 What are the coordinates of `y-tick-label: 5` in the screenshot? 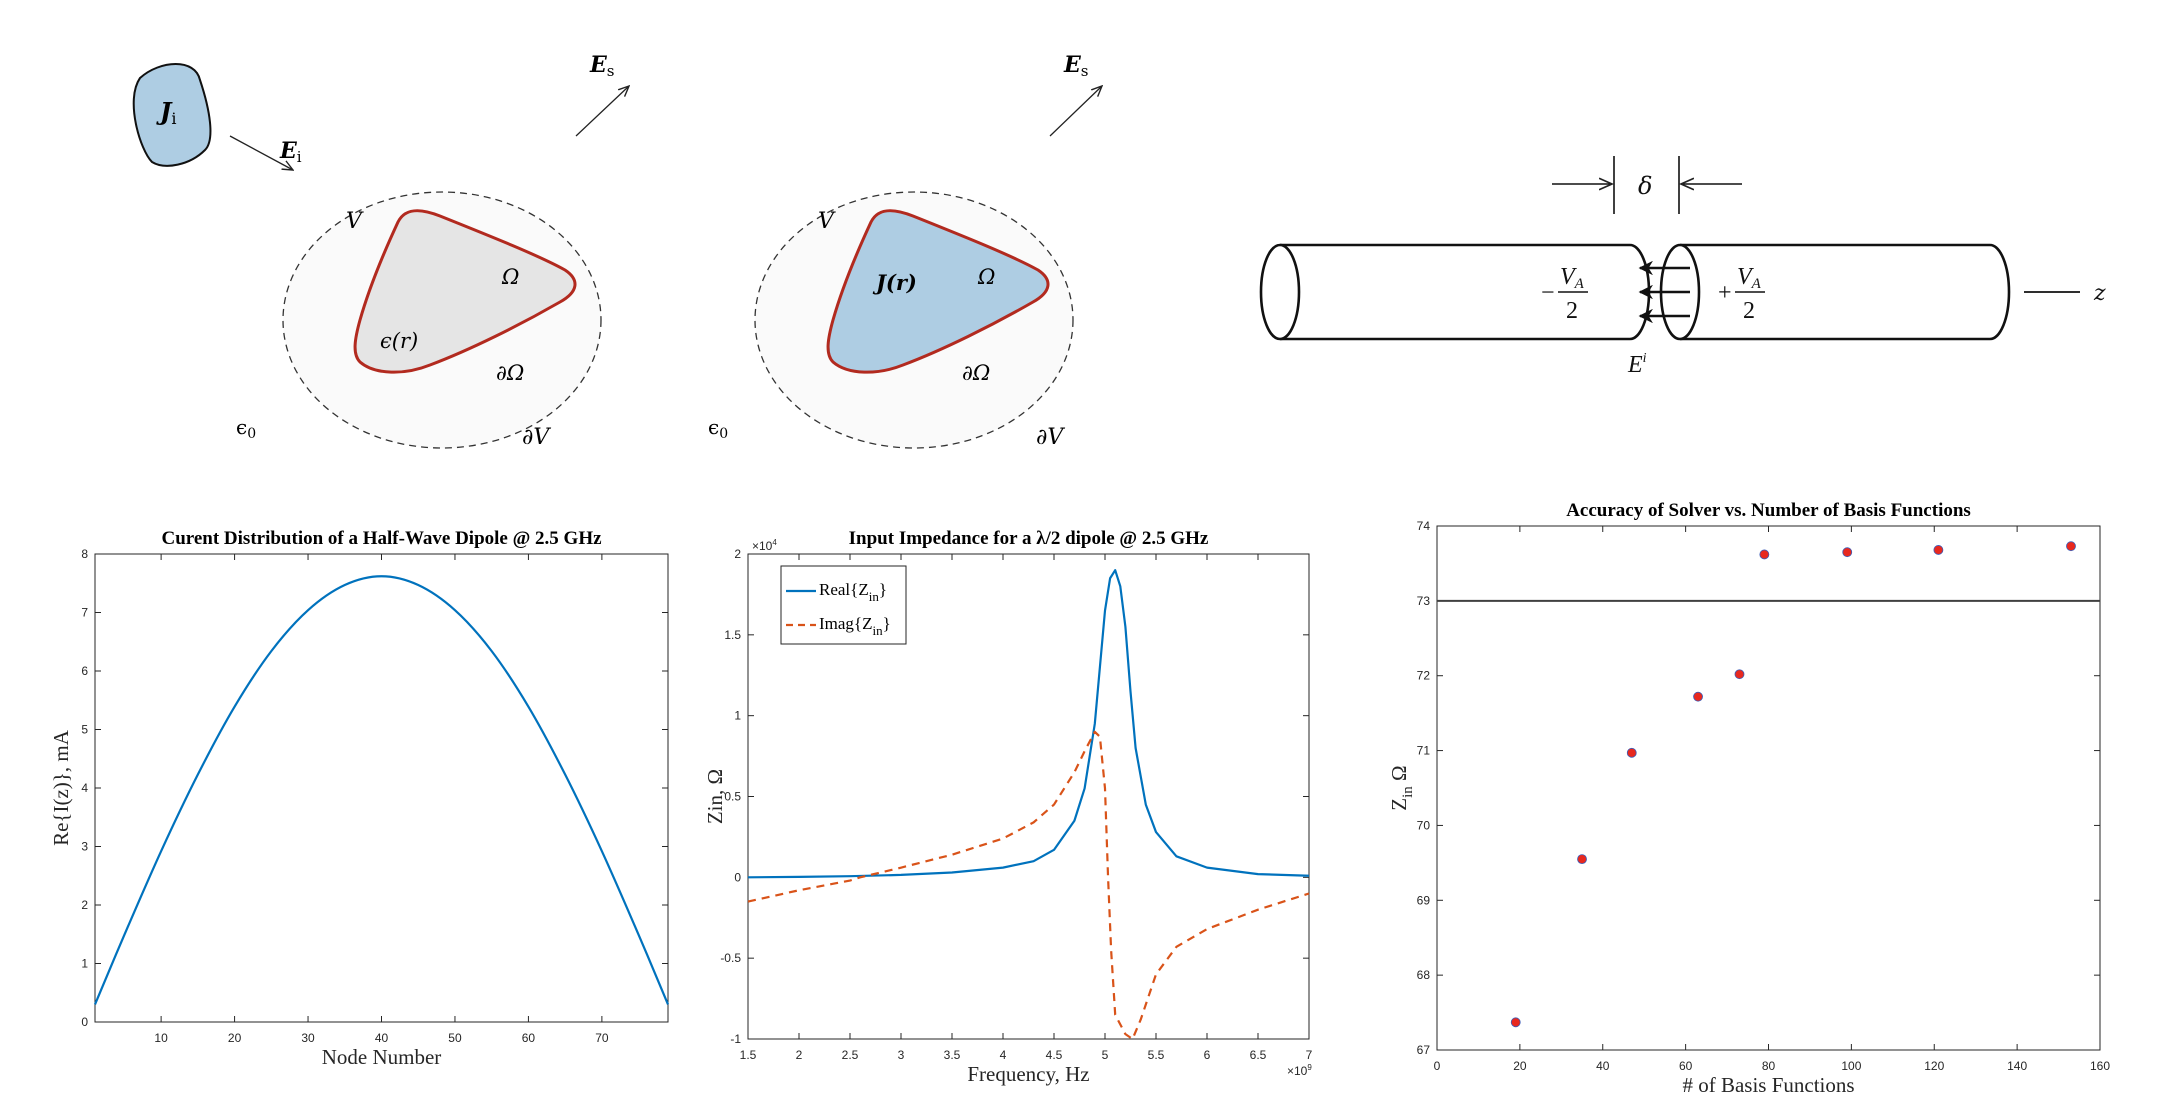 It's located at (84, 730).